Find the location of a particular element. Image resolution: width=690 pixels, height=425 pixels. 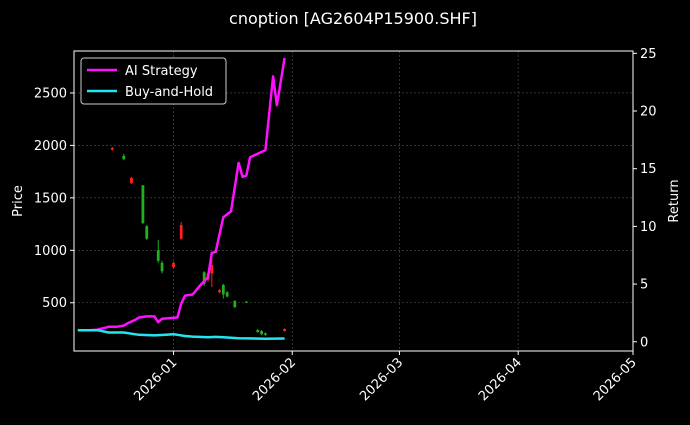

y-left-tick-label: 1500 is located at coordinates (50, 198).